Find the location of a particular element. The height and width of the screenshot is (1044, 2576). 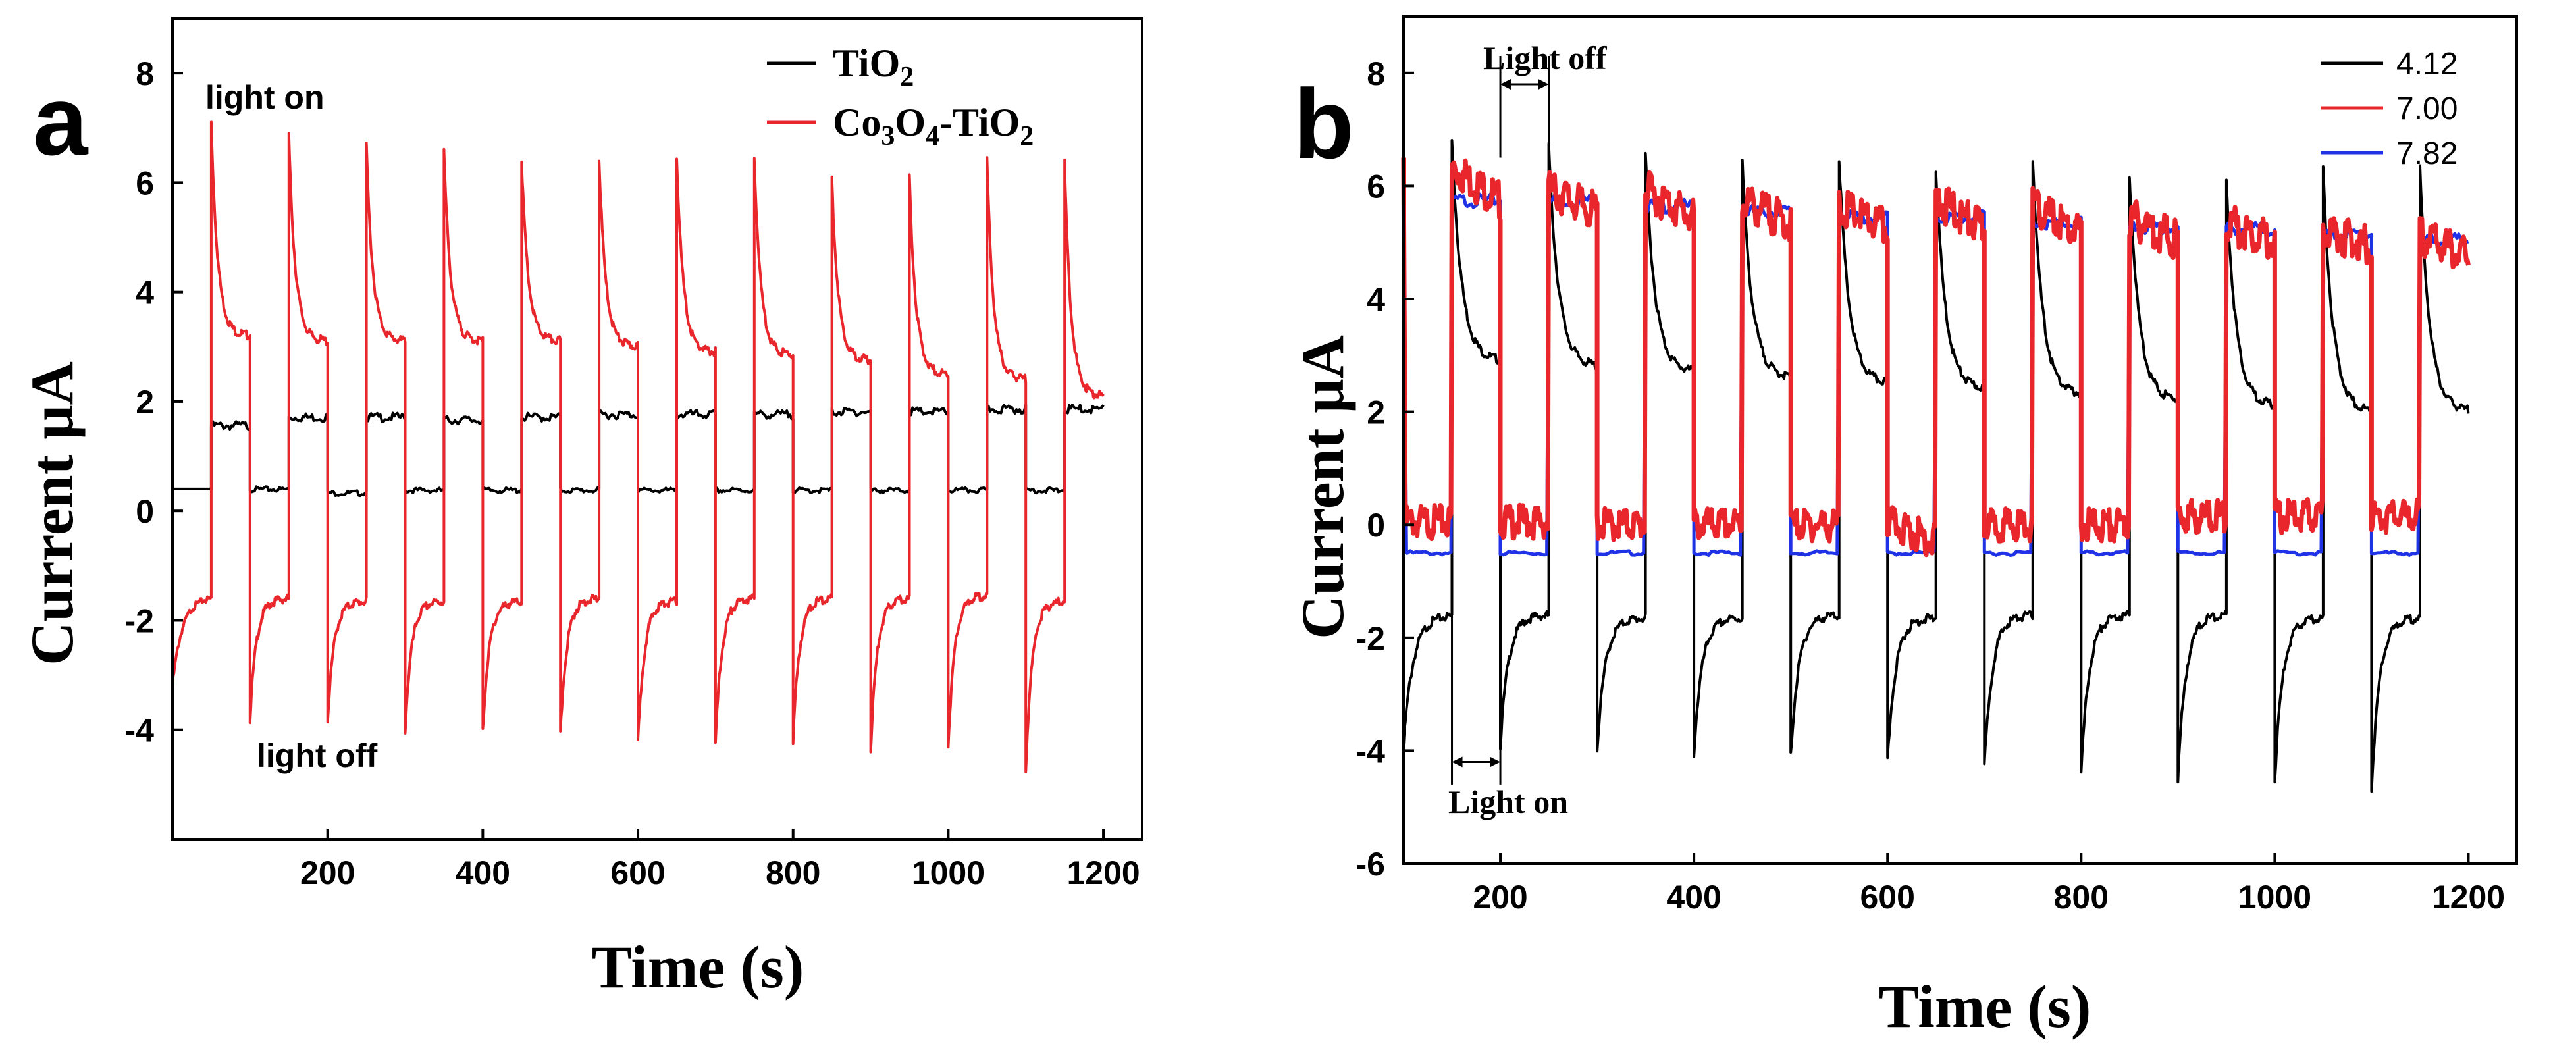

light-off-arrow-head-left is located at coordinates (1505, 84).